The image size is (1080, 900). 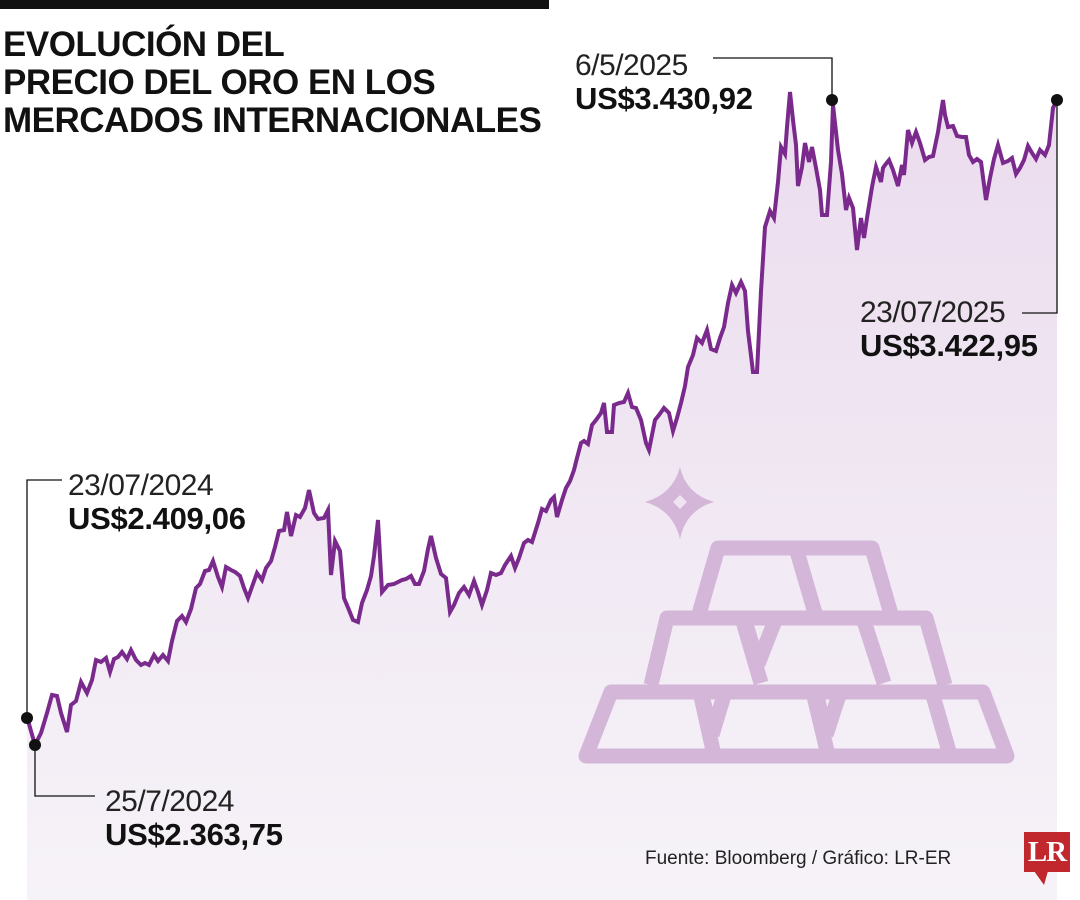 I want to click on top-rule, so click(x=274, y=4).